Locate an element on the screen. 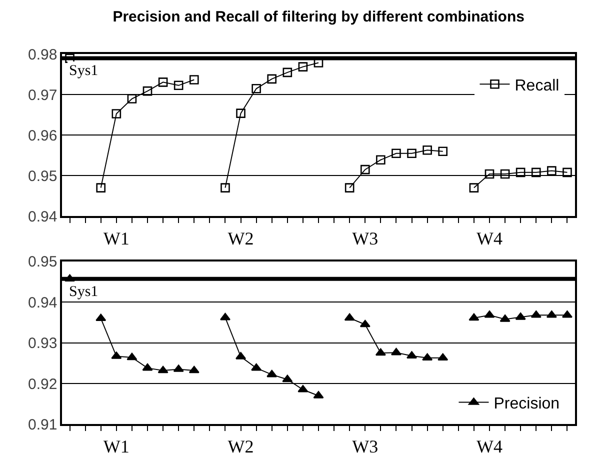  y-tick-label: 0.93 is located at coordinates (43, 343).